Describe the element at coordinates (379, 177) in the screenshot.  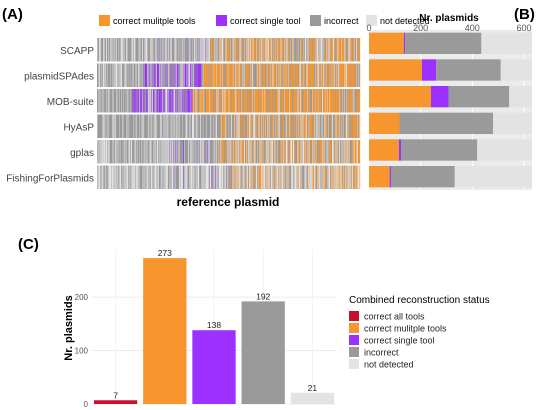
I see `panel-b-bar-segment` at that location.